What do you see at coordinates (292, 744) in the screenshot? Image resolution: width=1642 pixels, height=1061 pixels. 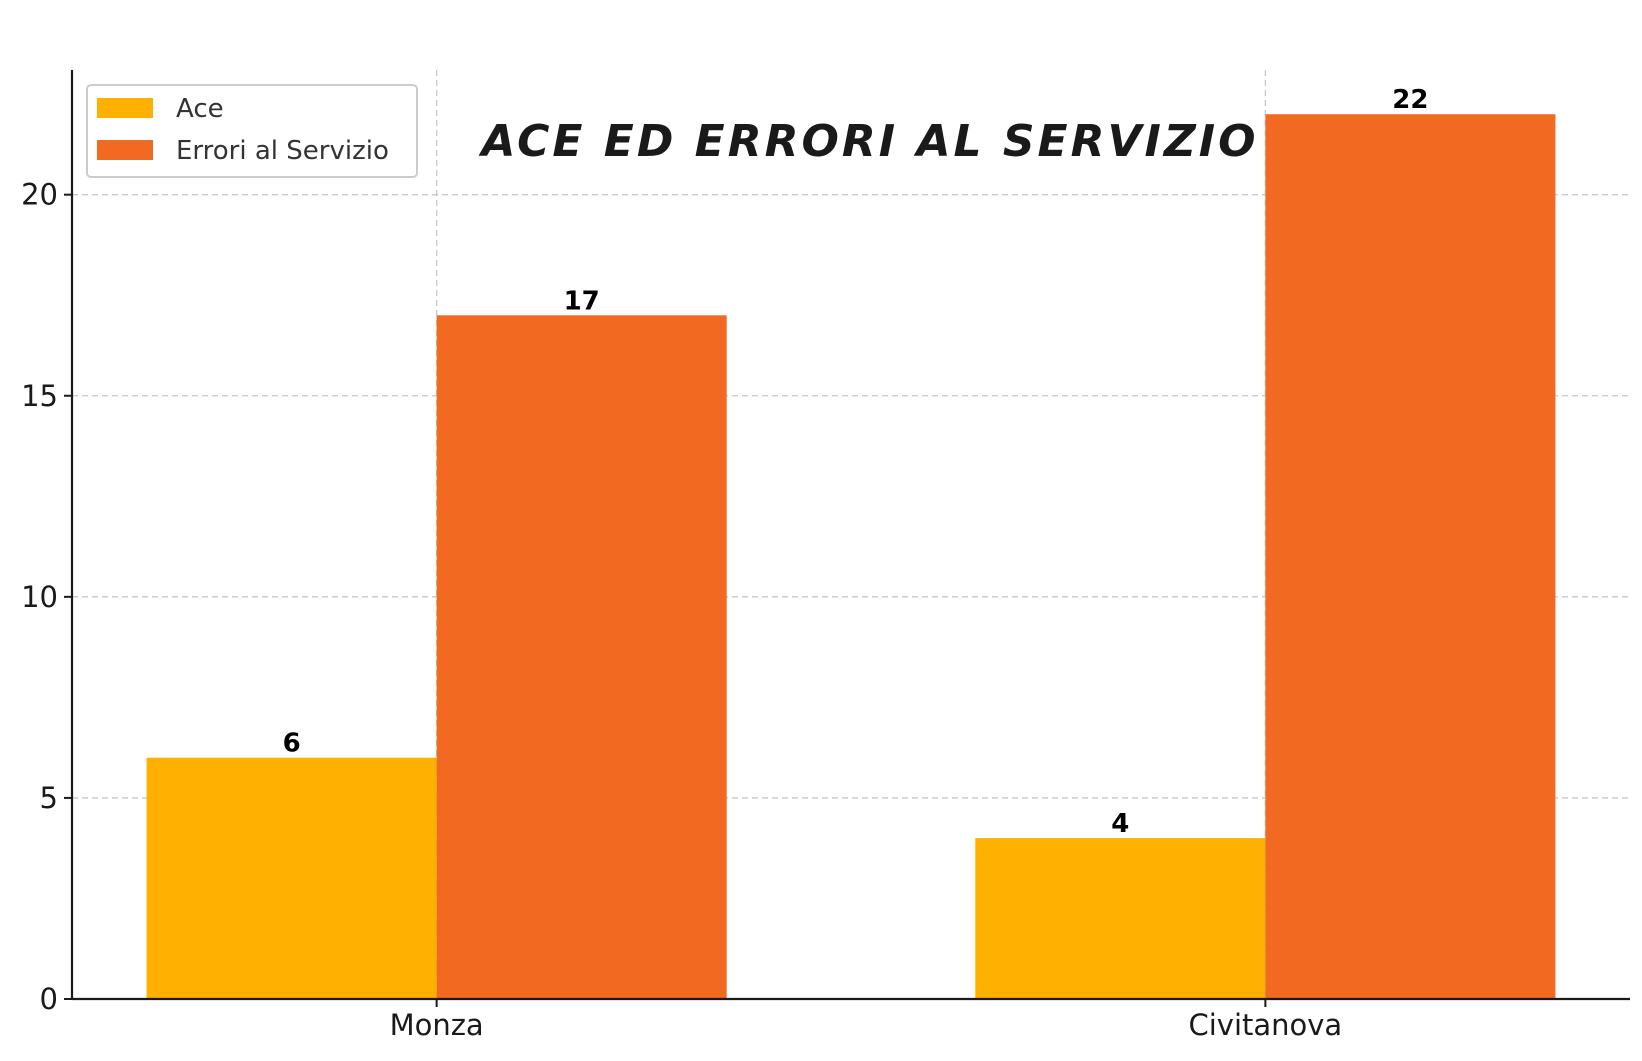 I see `bar-value-label: 6` at bounding box center [292, 744].